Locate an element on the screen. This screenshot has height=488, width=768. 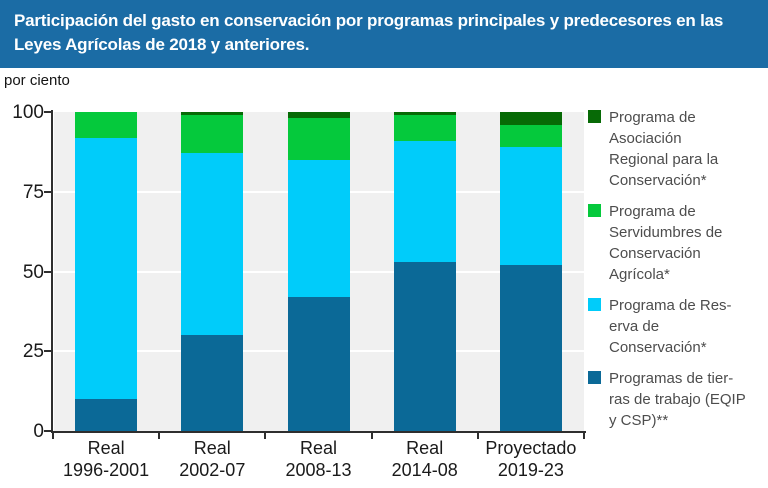
x-category-label: Real 1996-2001 is located at coordinates (106, 459).